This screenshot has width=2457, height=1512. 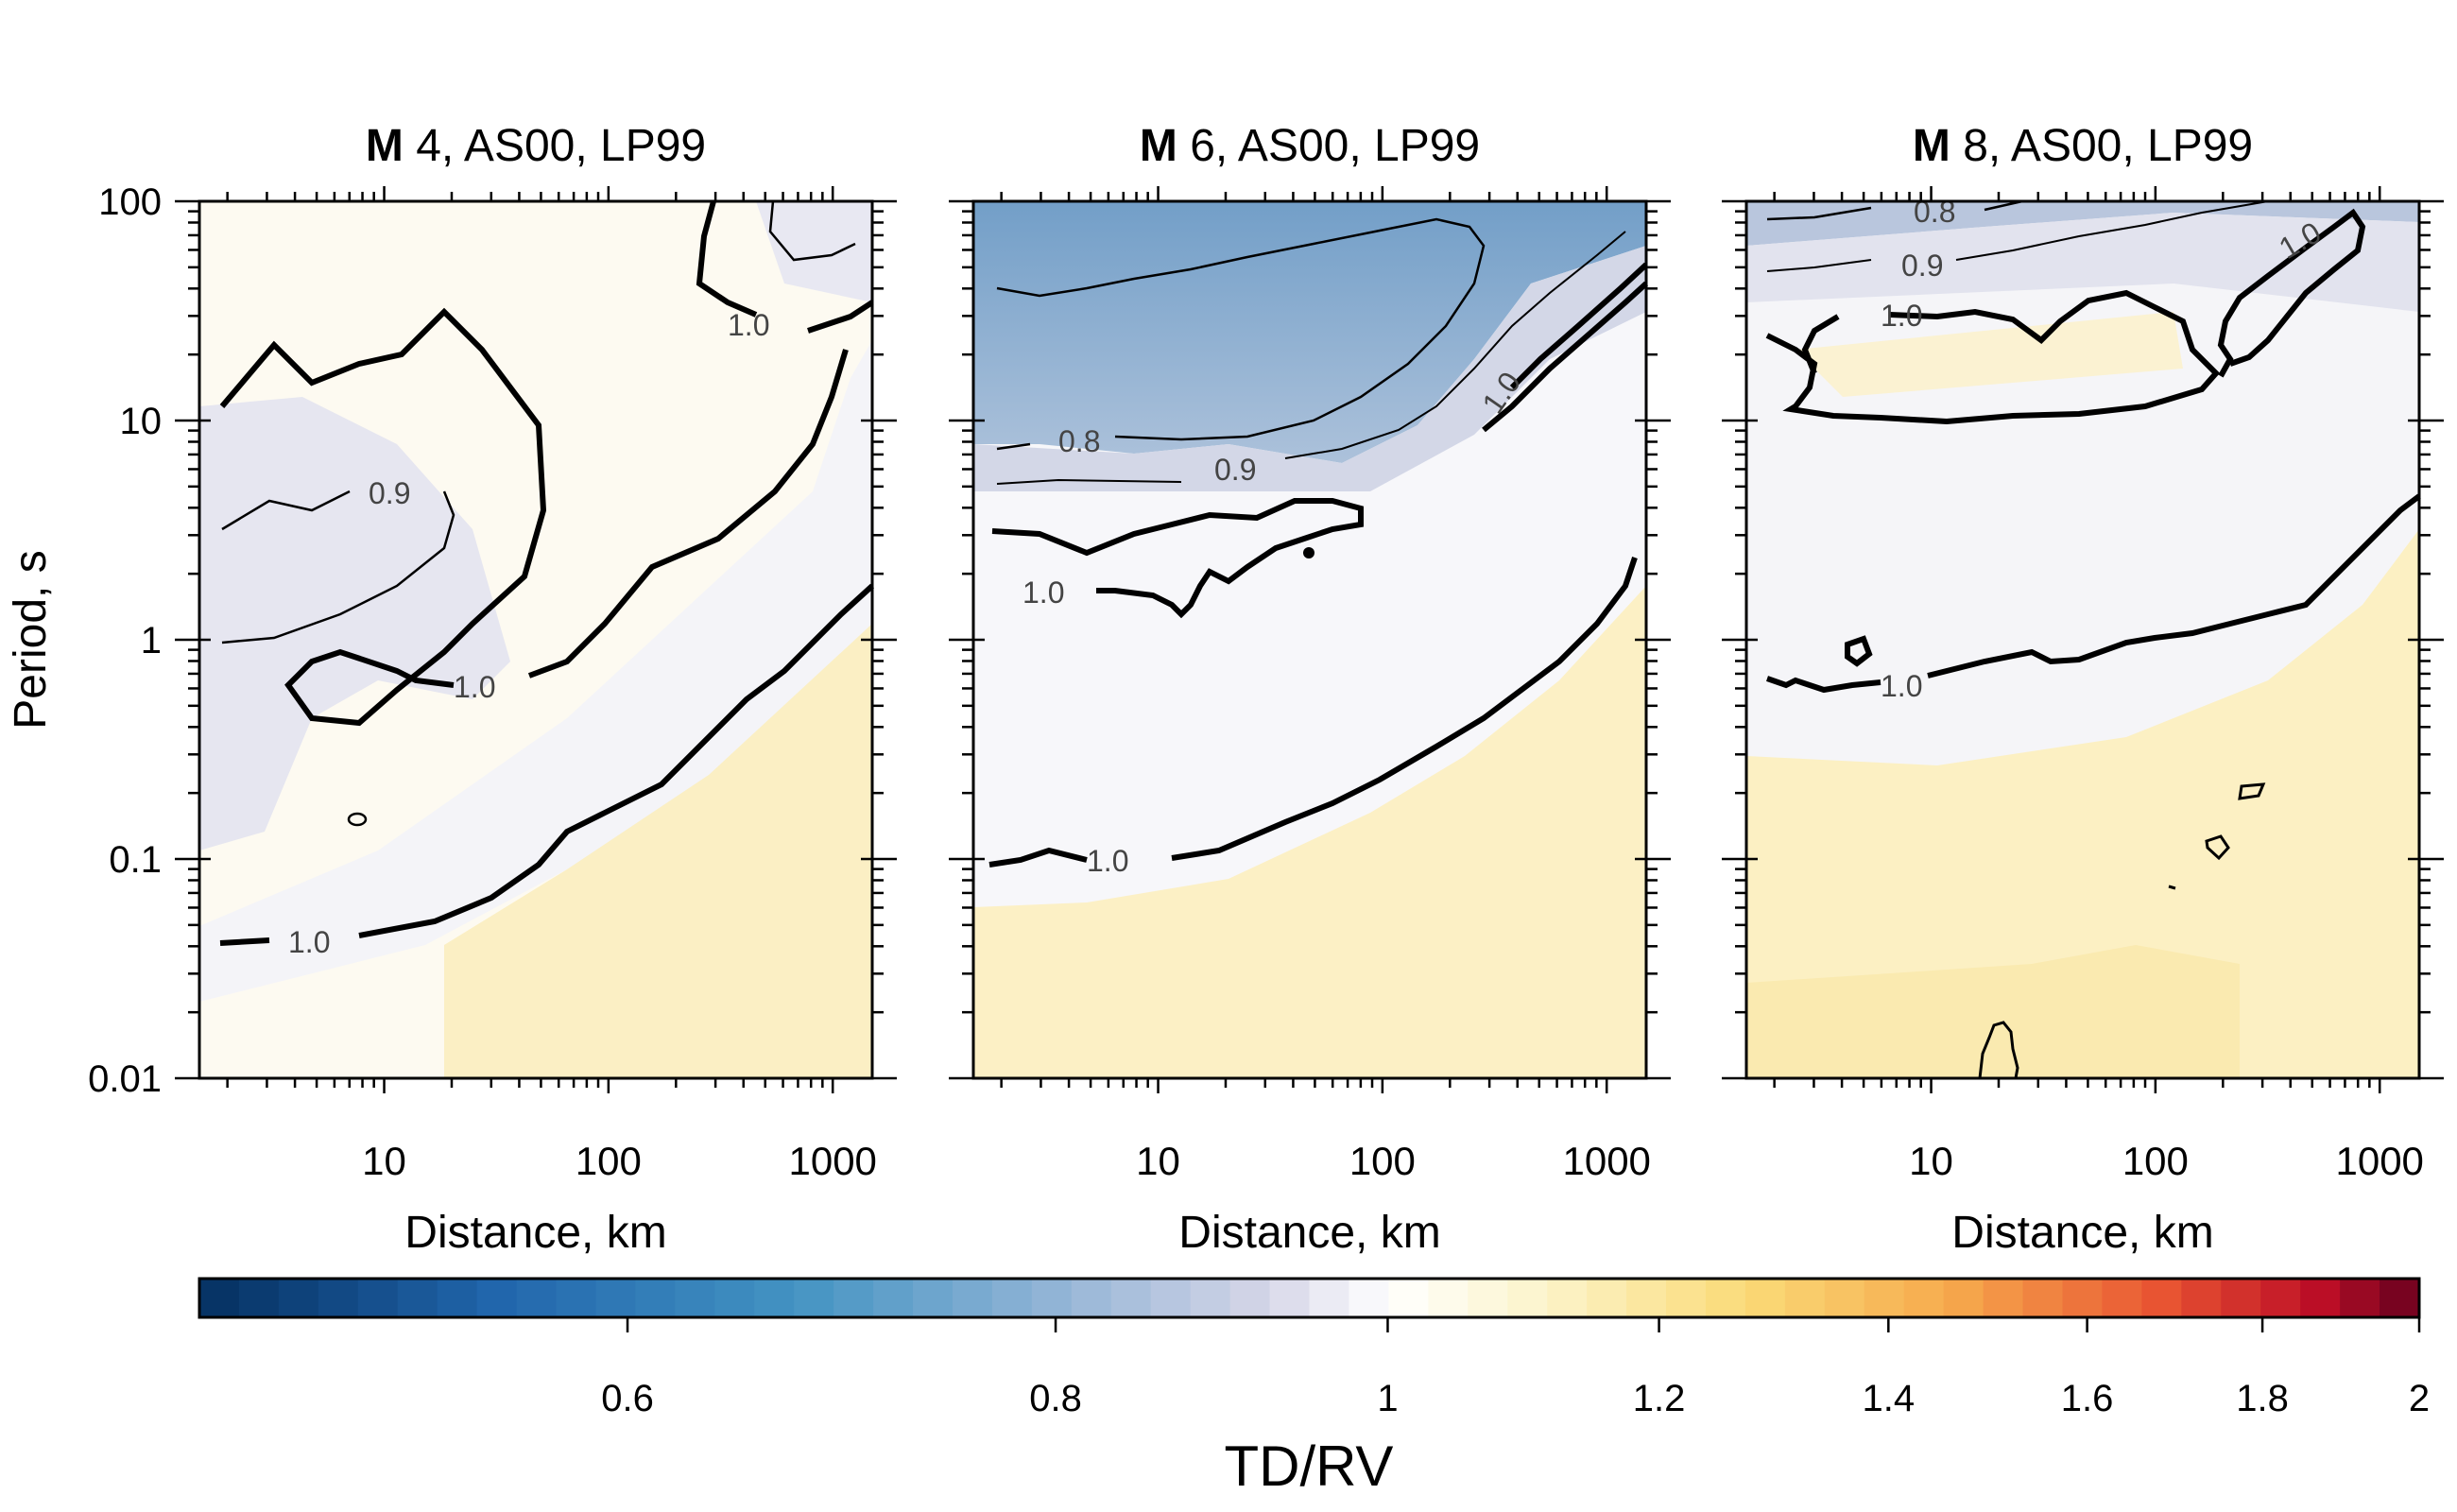 I want to click on panel-m8-contour-label-10-a: 1.0, so click(x=1901, y=316).